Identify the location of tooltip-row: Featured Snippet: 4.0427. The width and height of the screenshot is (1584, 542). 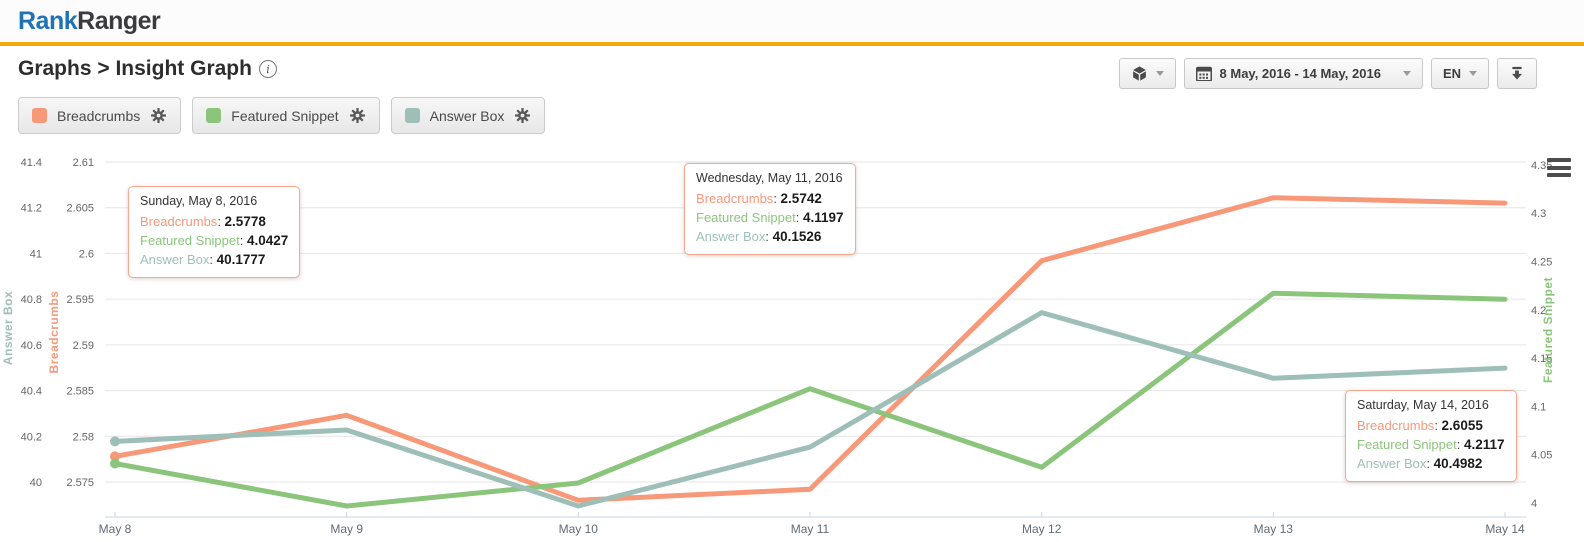
(214, 240).